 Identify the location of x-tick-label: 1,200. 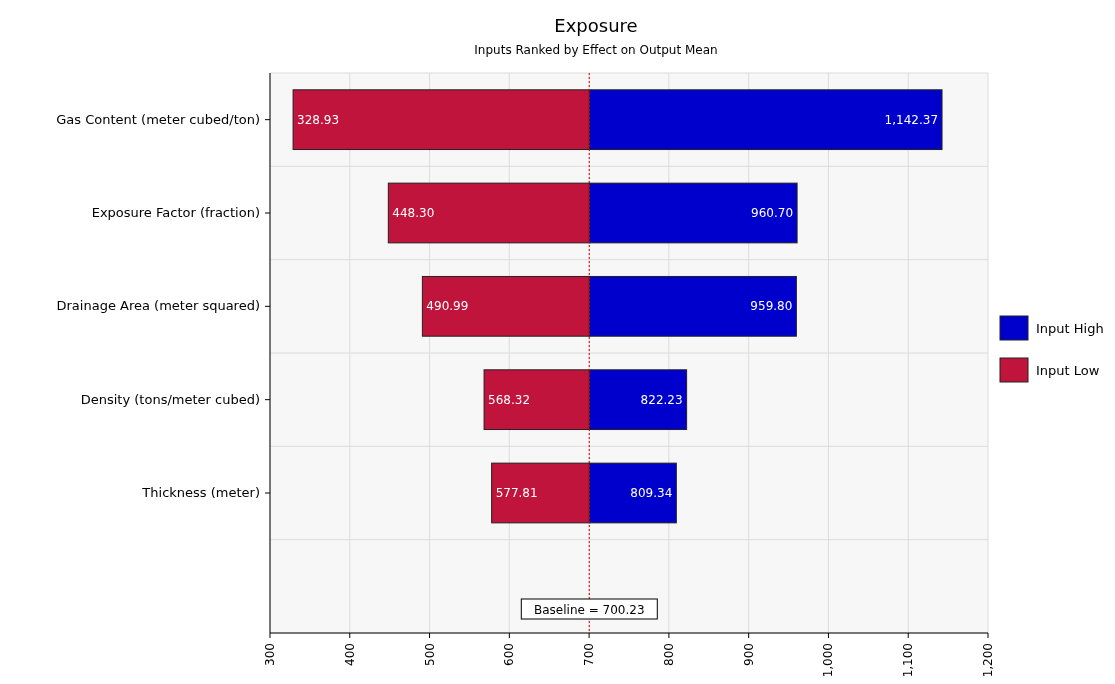
(988, 660).